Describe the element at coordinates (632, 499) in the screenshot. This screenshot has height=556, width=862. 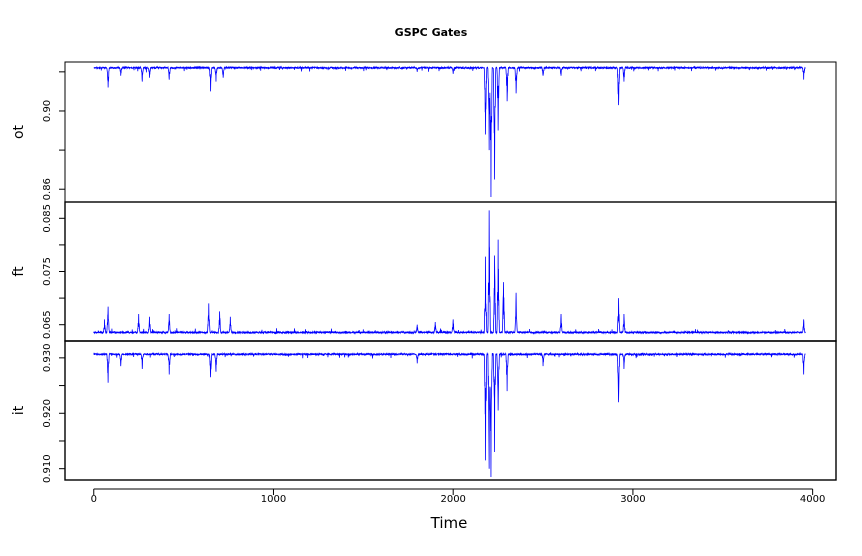
I see `x-tick-label: 3000` at that location.